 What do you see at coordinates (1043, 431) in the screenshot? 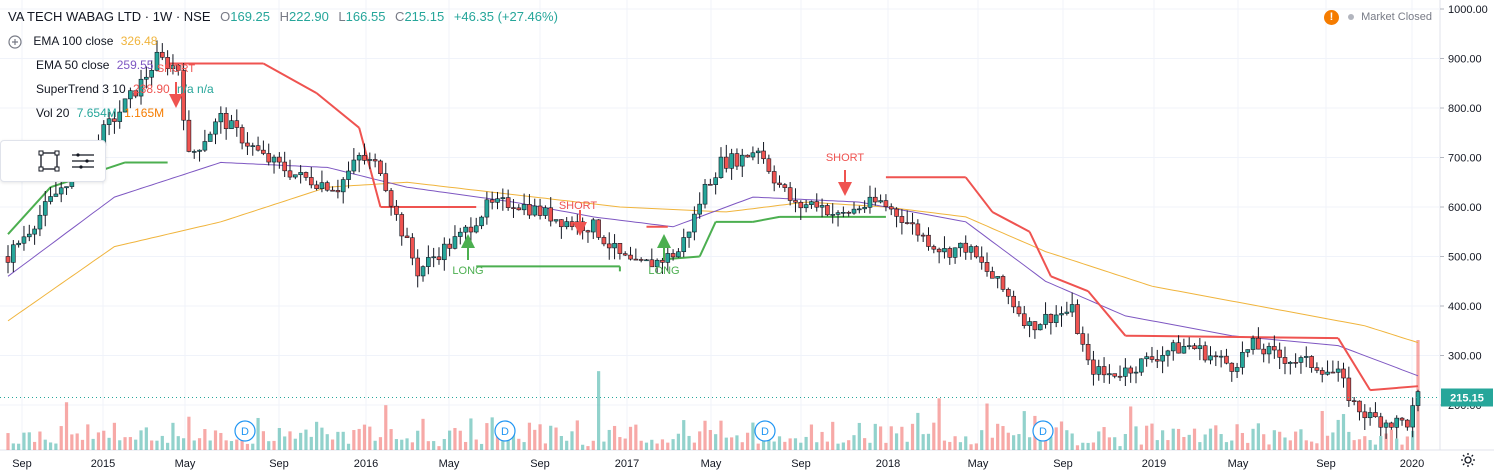
I see `dividend-marker` at bounding box center [1043, 431].